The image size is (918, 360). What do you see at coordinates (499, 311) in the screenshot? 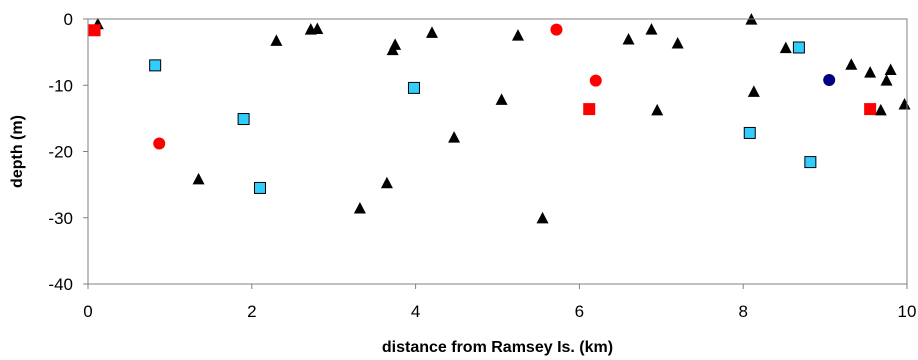
I see `x-tick-labels: 0 2 4 6 8 10` at bounding box center [499, 311].